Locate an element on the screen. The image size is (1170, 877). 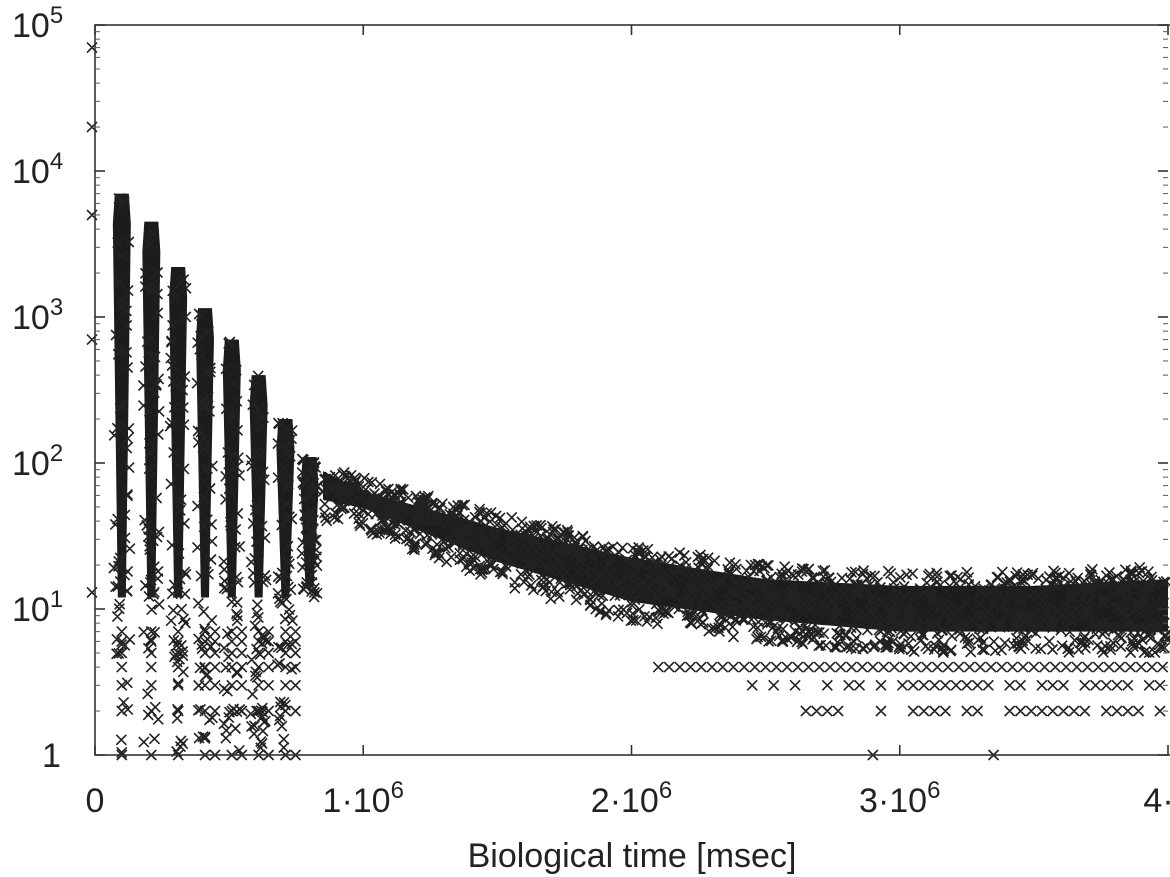
y-tick-label: 10² is located at coordinates (37, 461).